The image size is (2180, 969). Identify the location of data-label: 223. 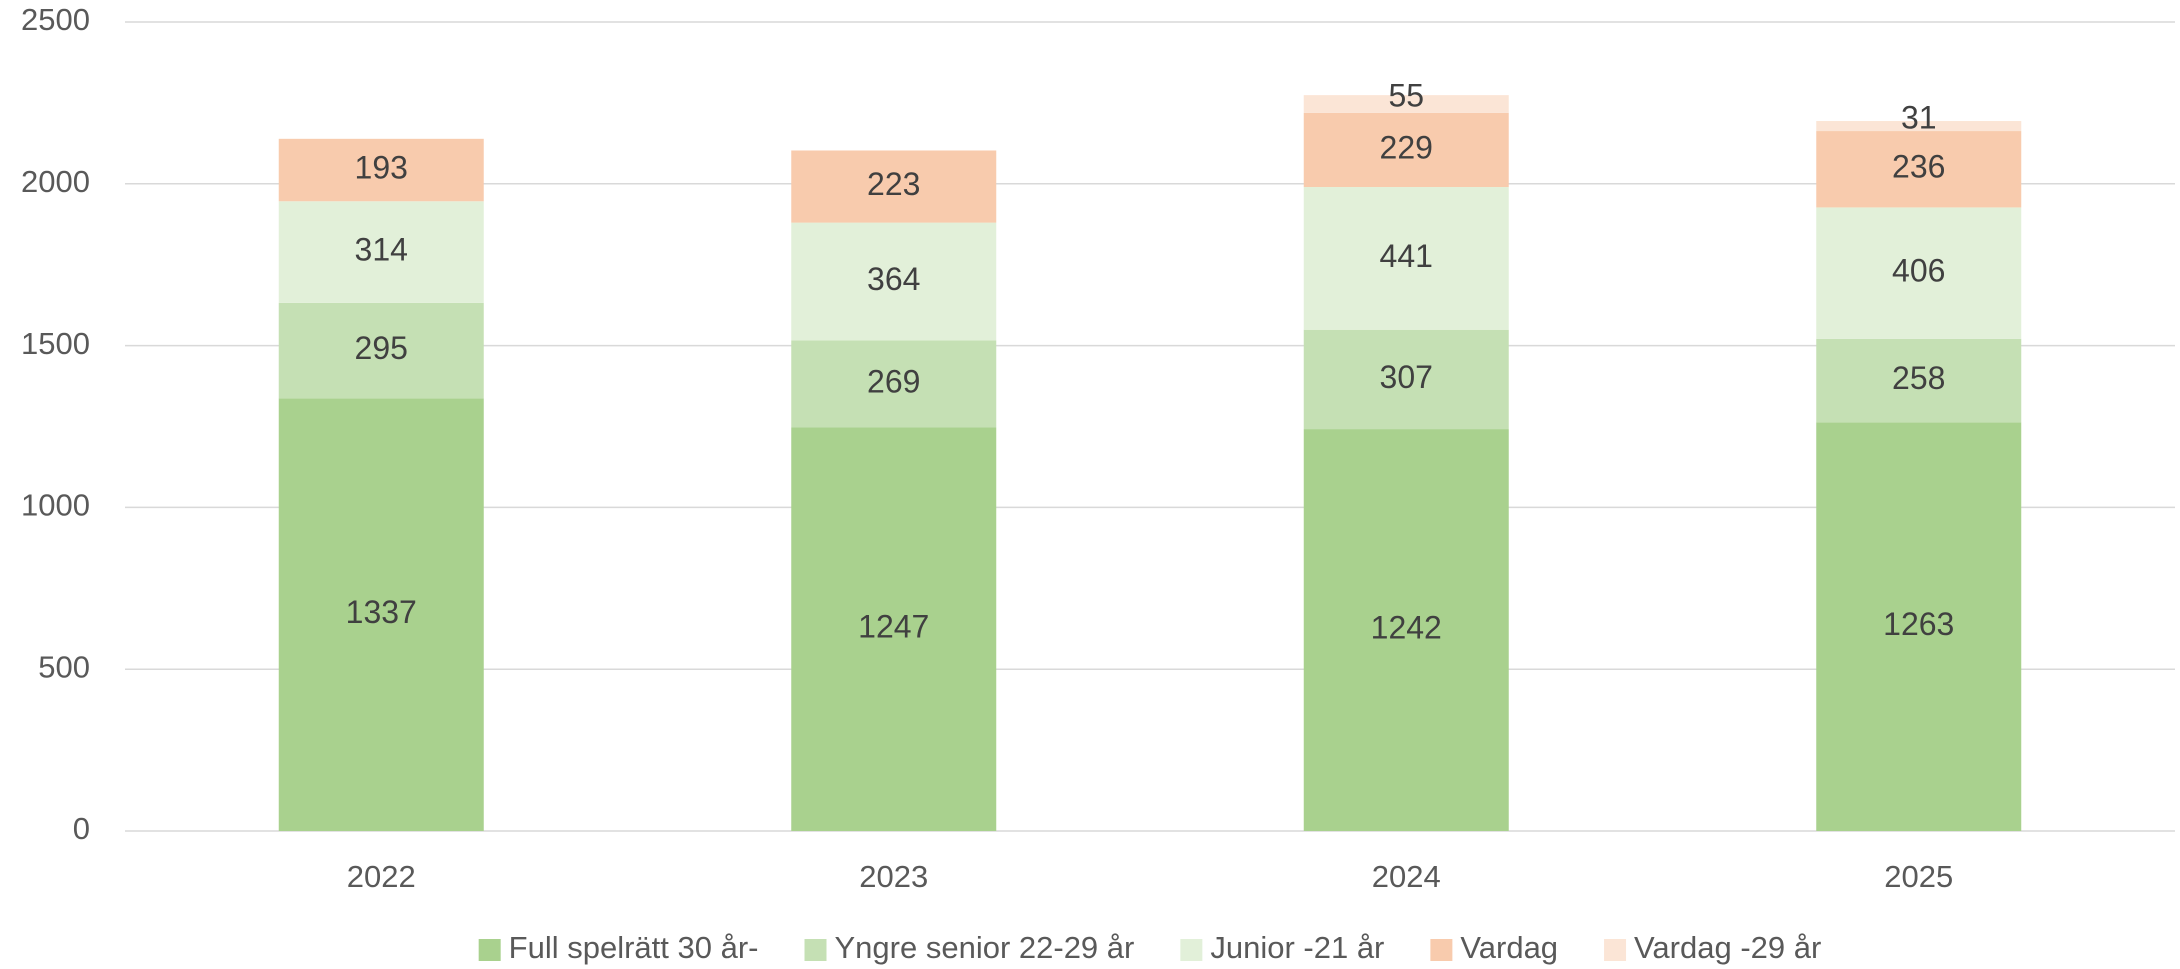
(893, 184).